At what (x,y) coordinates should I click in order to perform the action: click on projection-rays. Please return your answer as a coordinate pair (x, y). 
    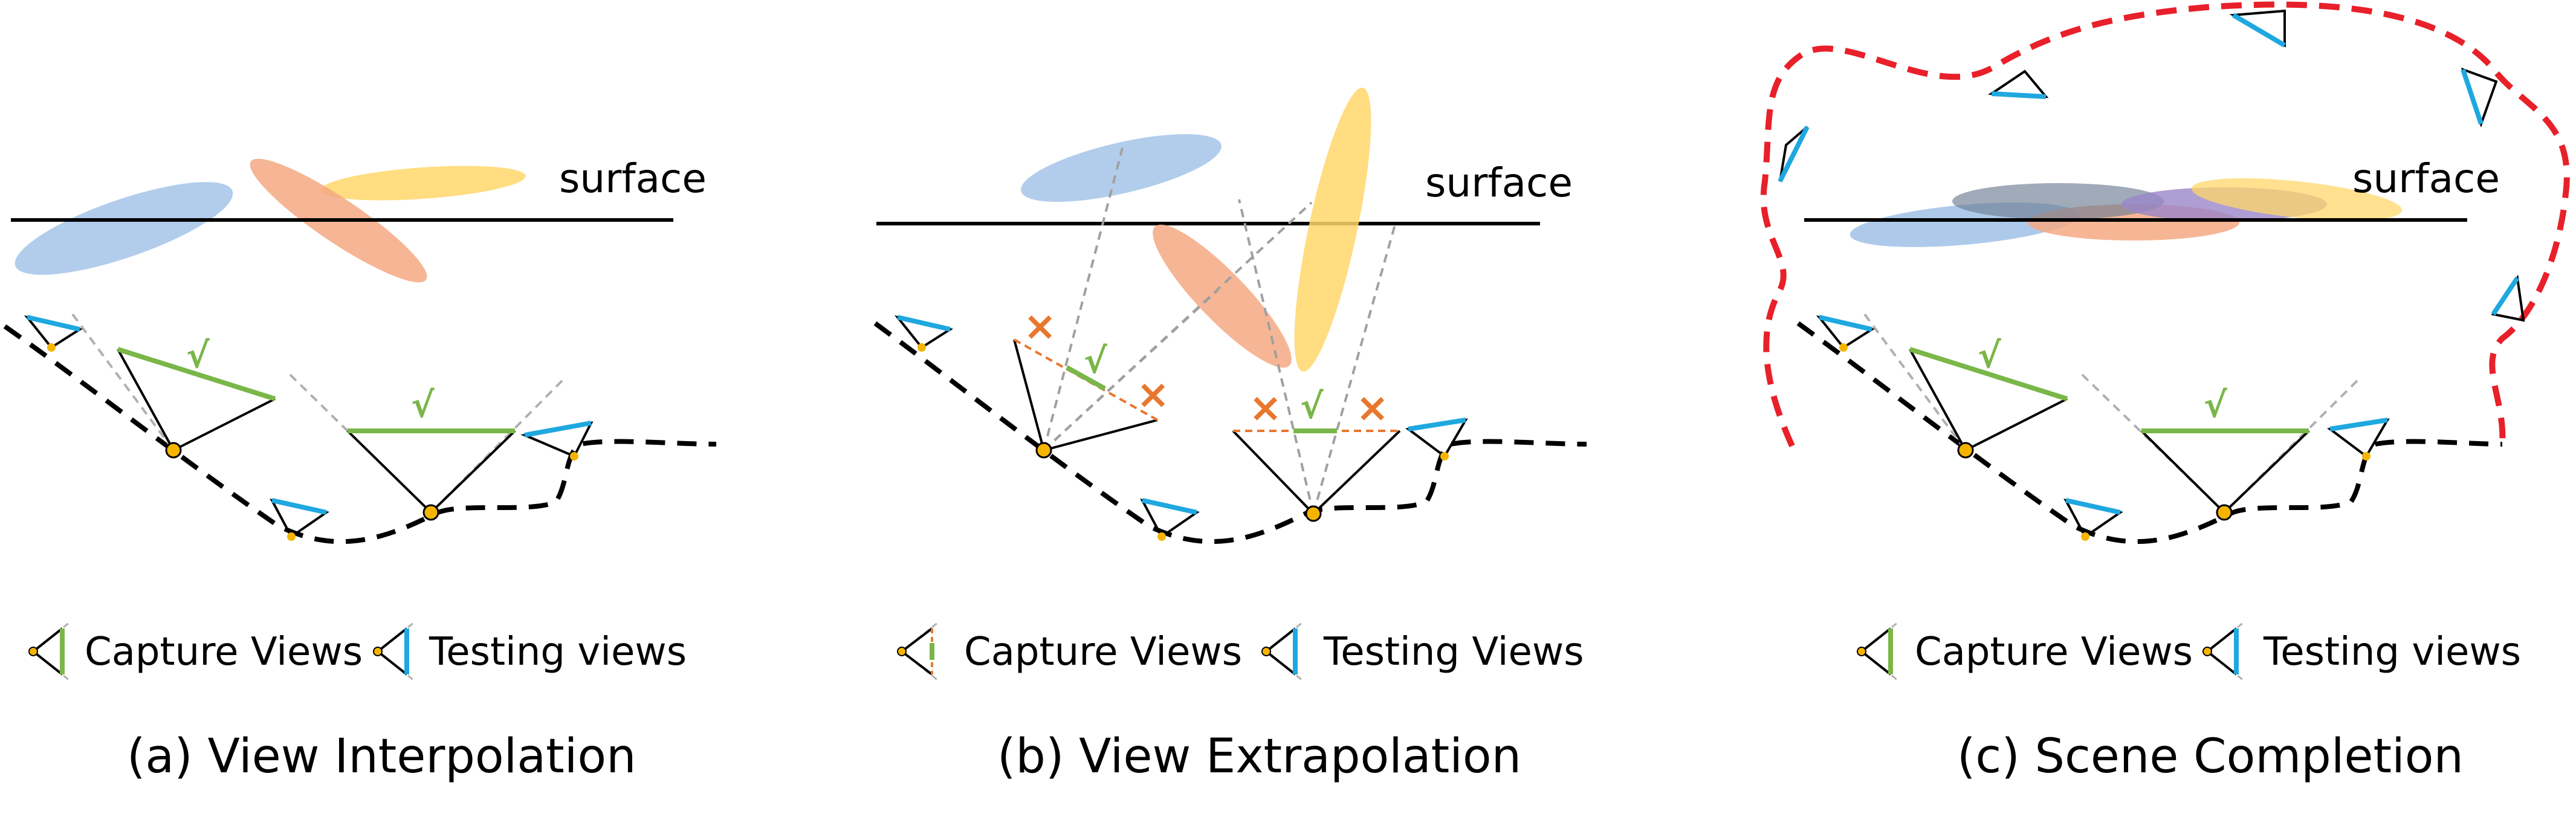
    Looking at the image, I should click on (1220, 330).